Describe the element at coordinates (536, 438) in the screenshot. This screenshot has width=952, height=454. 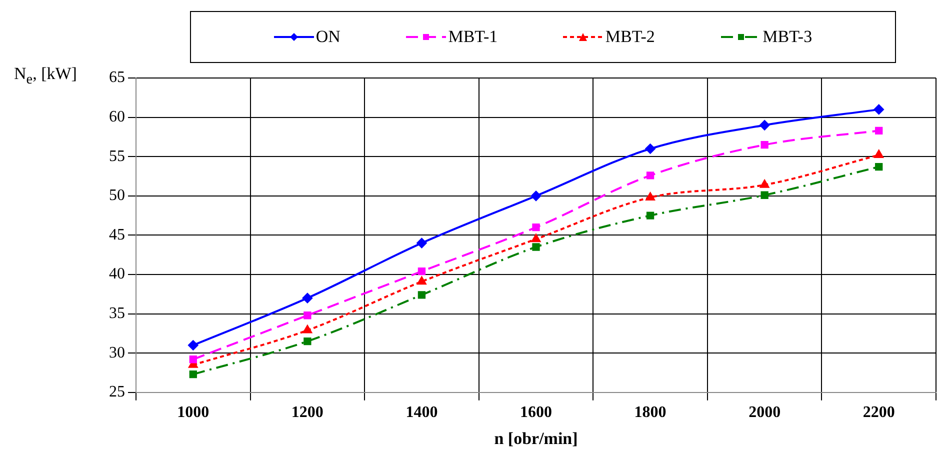
I see `x-axis-title: n [obr/min]` at that location.